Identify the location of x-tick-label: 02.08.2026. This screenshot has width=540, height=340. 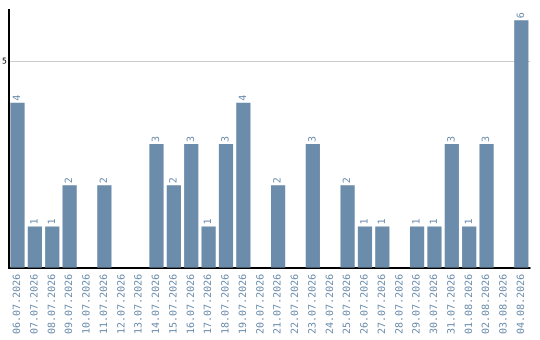
(486, 304).